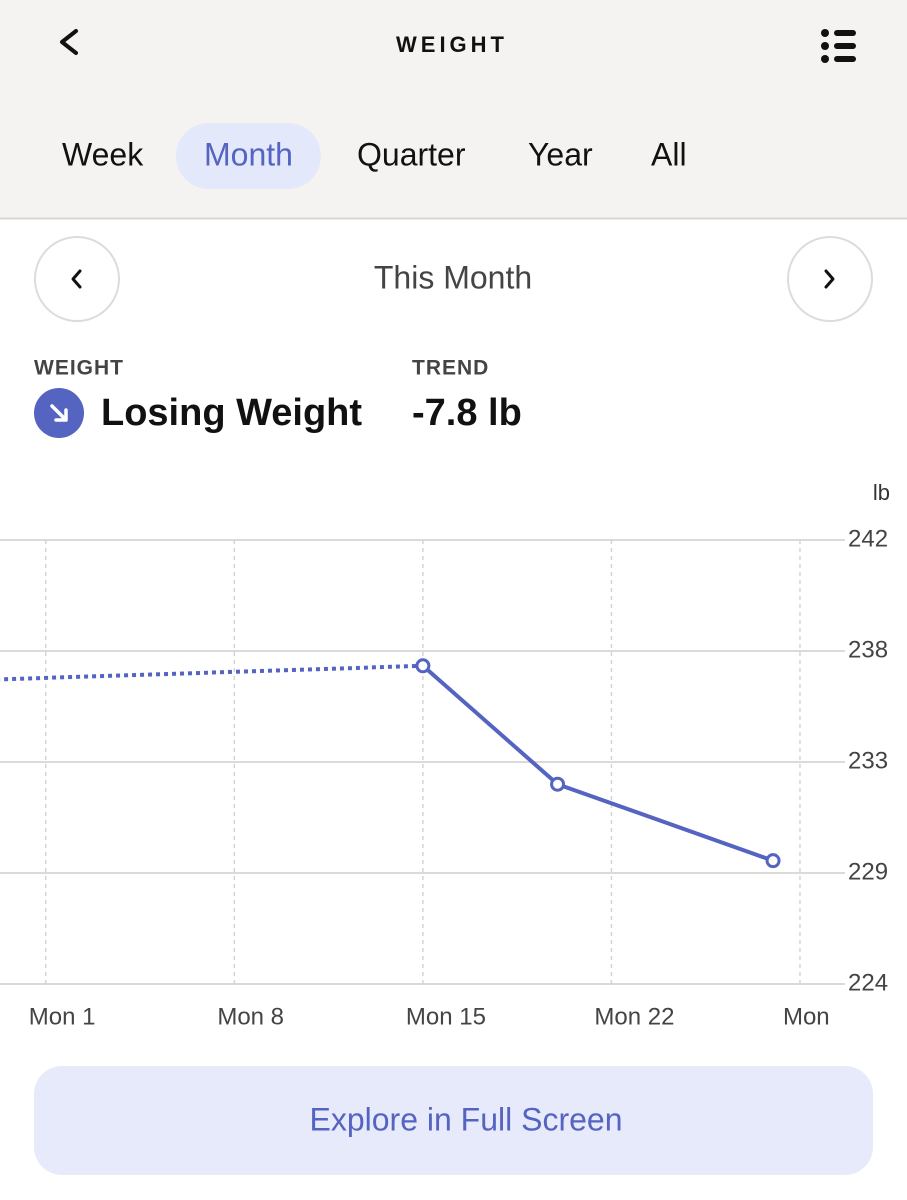 This screenshot has height=1200, width=907. What do you see at coordinates (62, 1016) in the screenshot?
I see `x-tick-label: Mon 1` at bounding box center [62, 1016].